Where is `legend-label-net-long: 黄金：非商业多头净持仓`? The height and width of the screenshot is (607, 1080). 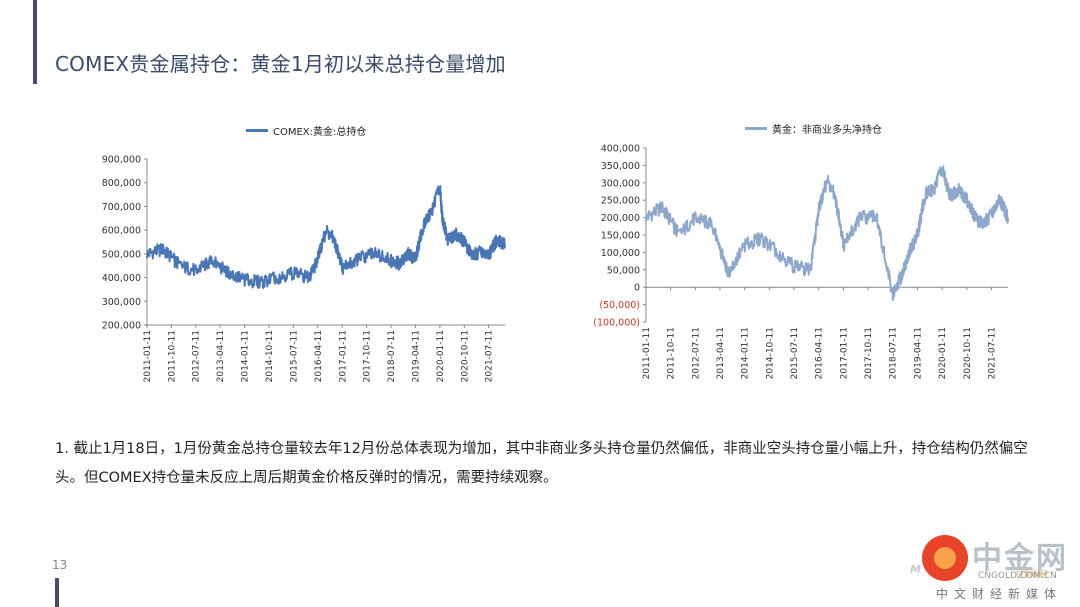 legend-label-net-long: 黄金：非商业多头净持仓 is located at coordinates (827, 130).